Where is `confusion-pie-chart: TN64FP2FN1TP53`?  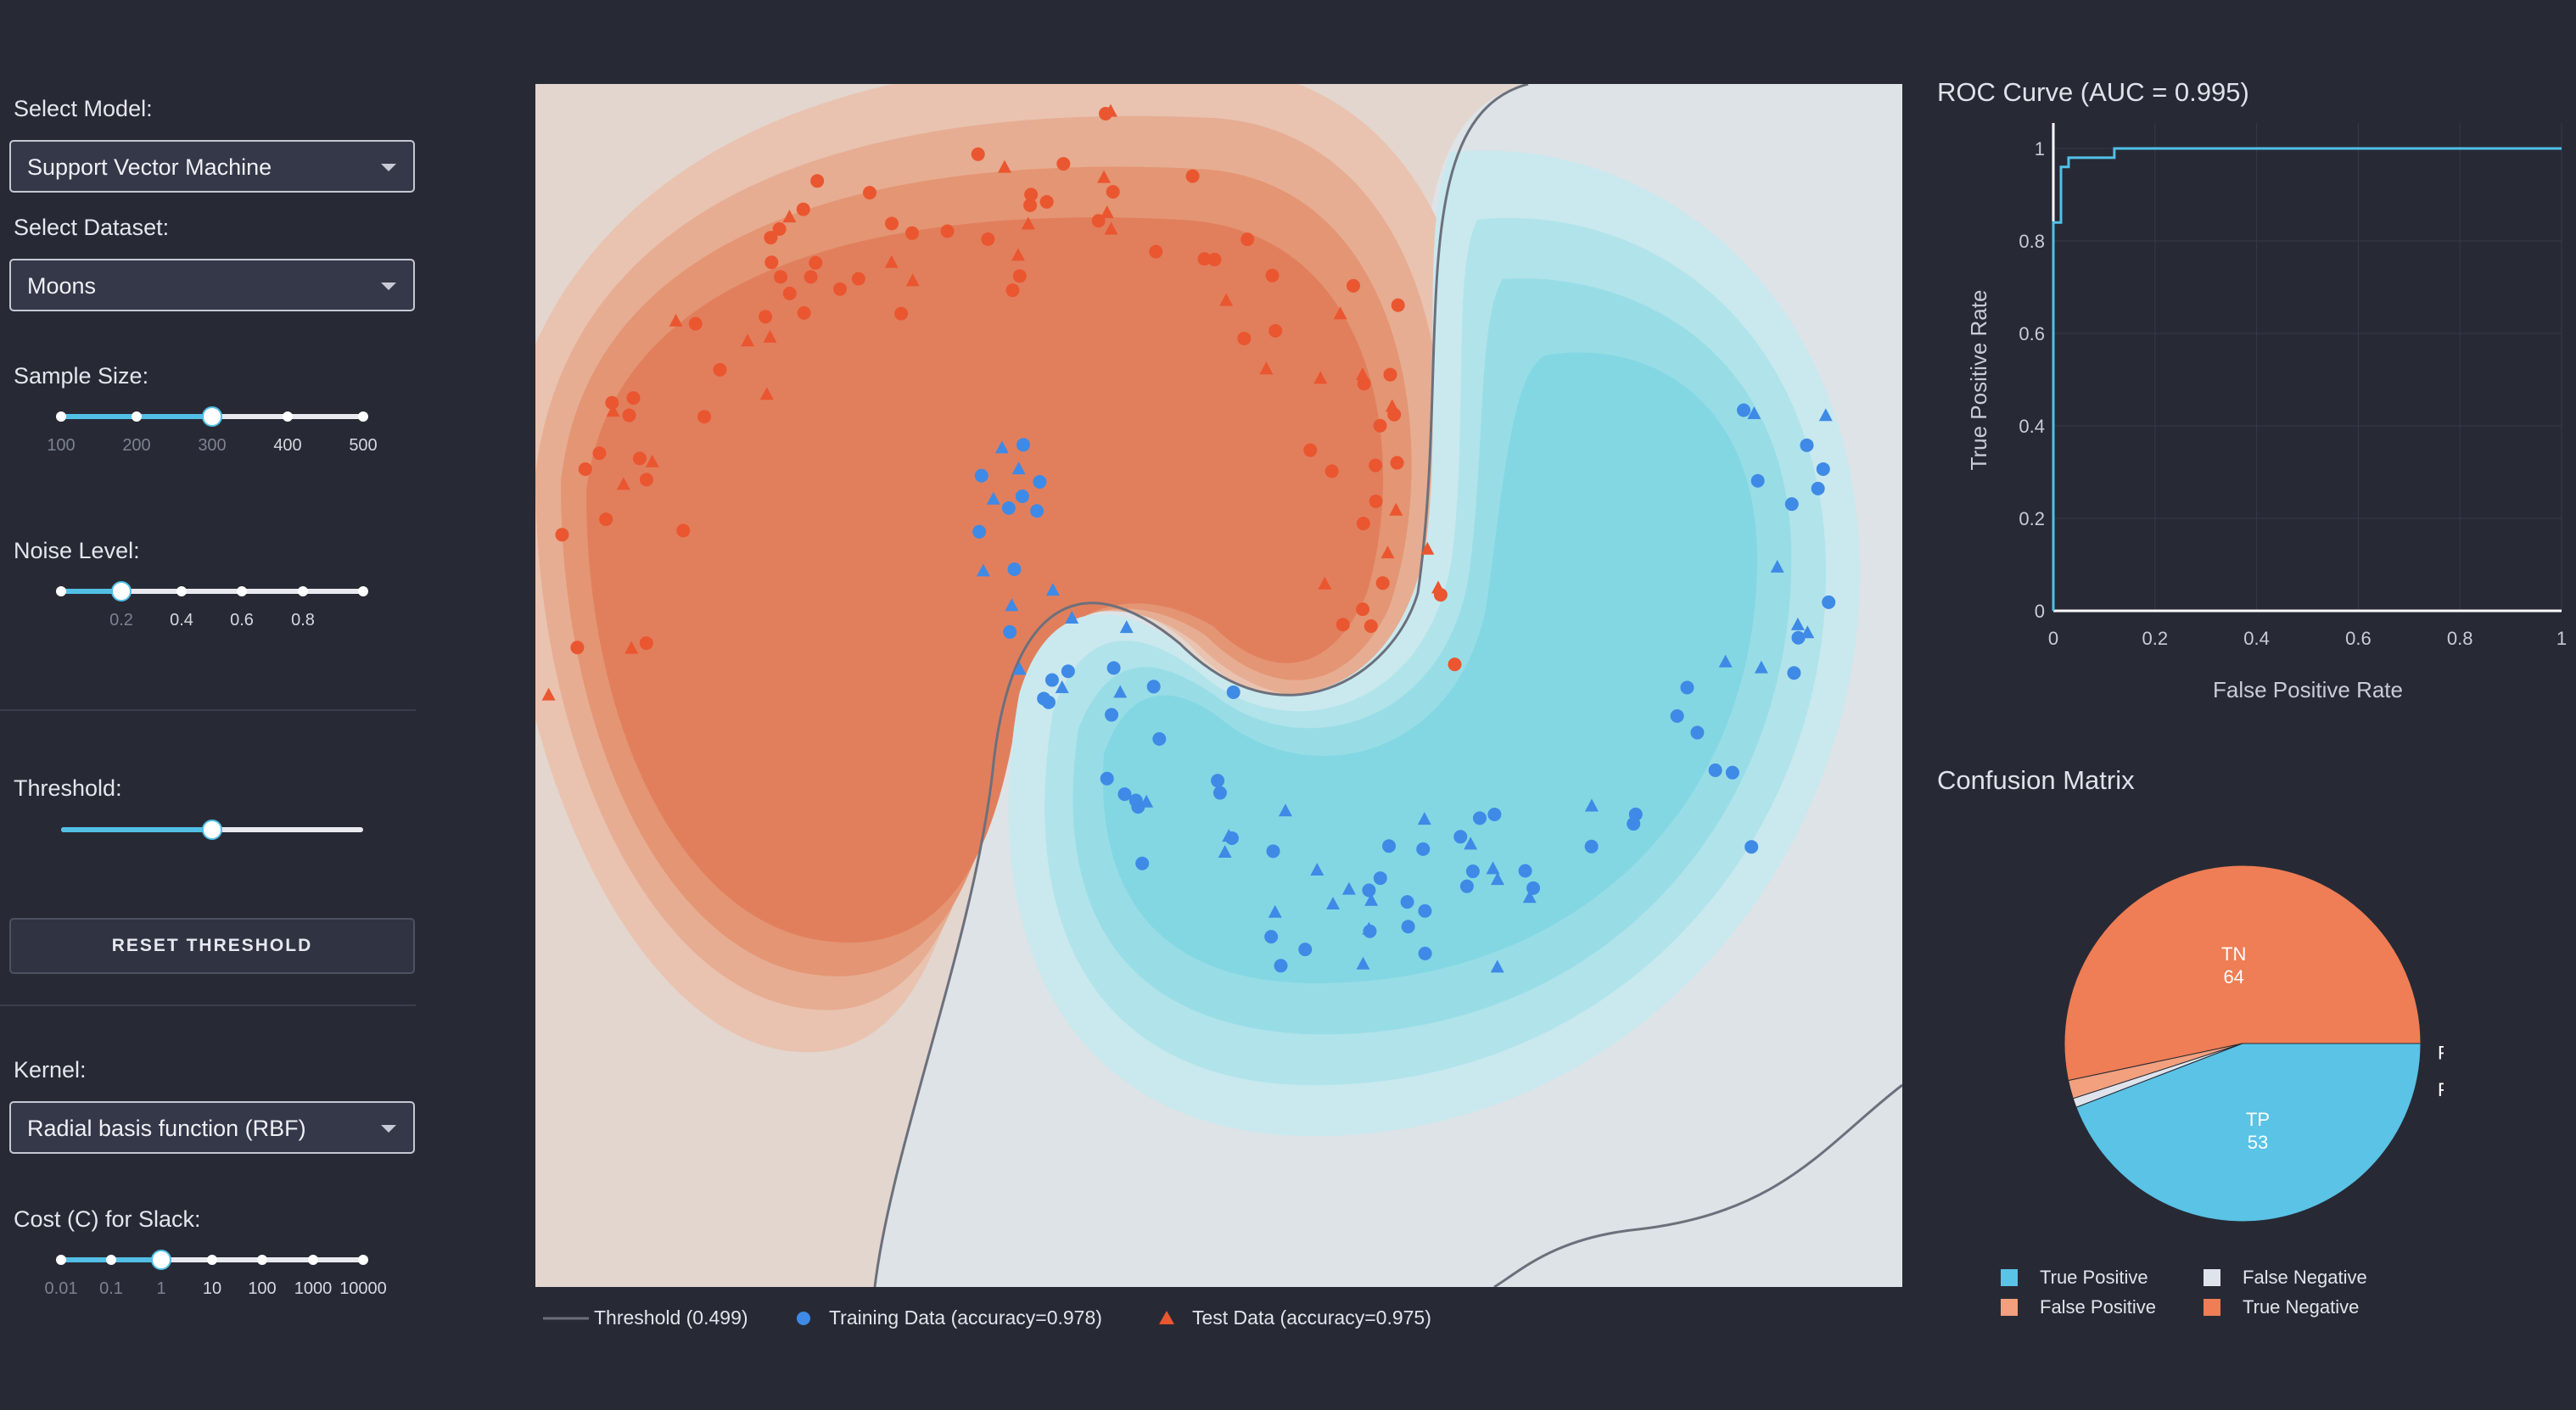 confusion-pie-chart: TN64FP2FN1TP53 is located at coordinates (2232, 1043).